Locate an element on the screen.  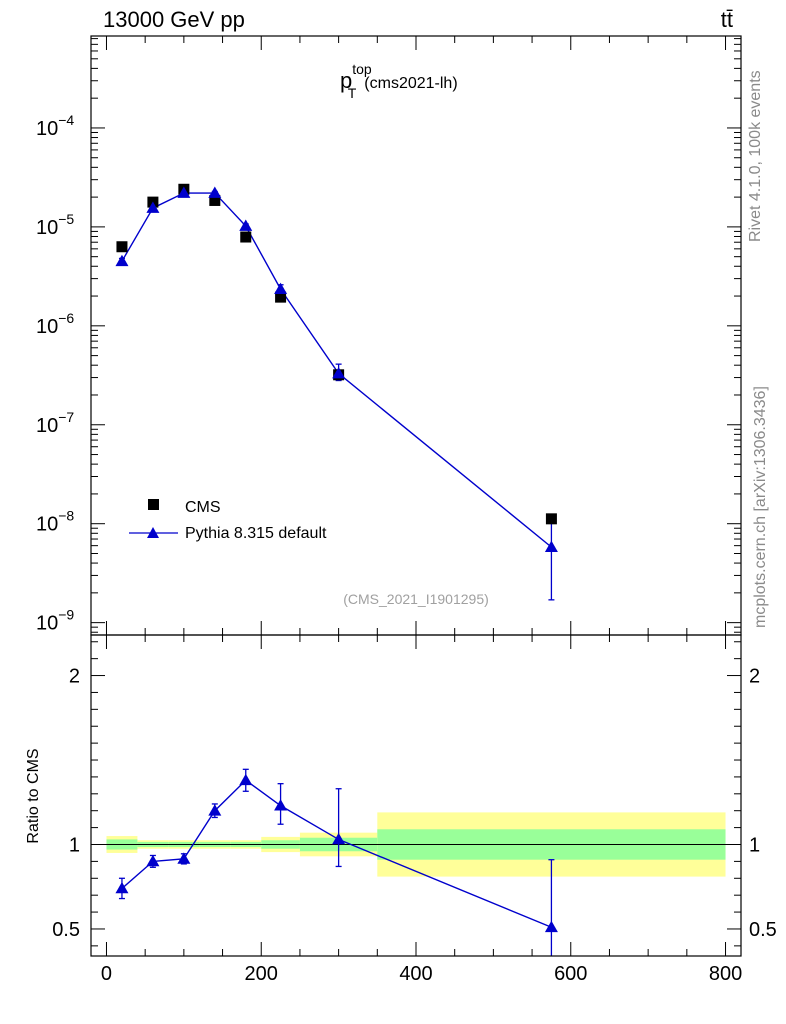
main-y-tick-label: 10⁻⁶ is located at coordinates (55, 324).